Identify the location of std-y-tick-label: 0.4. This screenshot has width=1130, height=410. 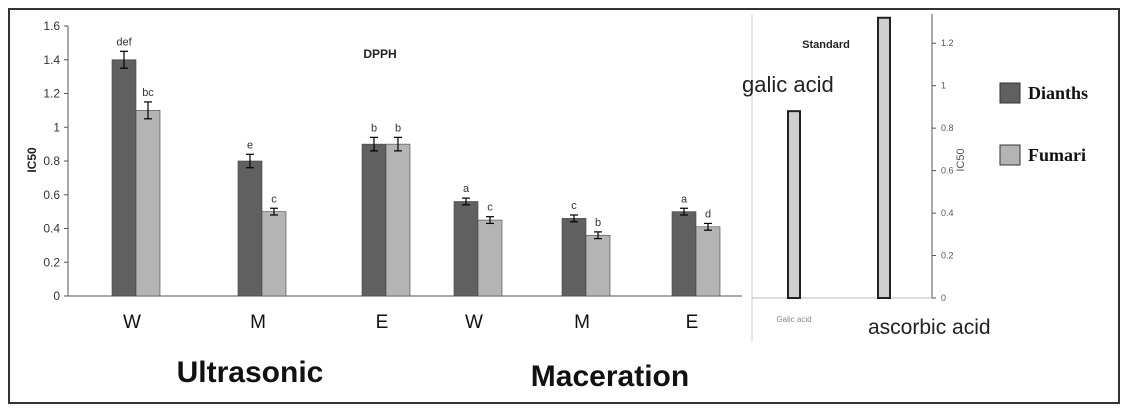
(947, 213).